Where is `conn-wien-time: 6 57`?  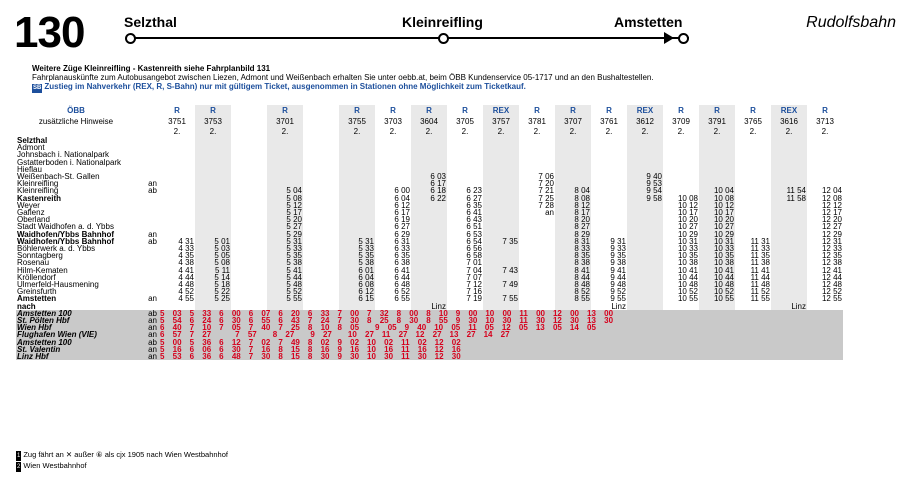 conn-wien-time: 6 57 is located at coordinates (171, 335).